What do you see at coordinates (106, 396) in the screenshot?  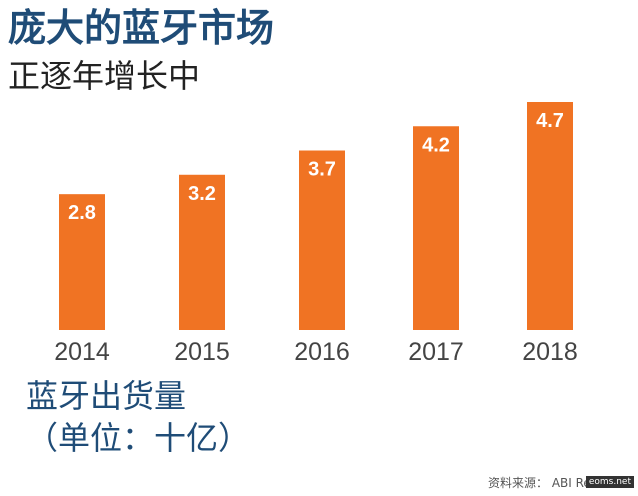 I see `unit-label: 蓝牙出货量` at bounding box center [106, 396].